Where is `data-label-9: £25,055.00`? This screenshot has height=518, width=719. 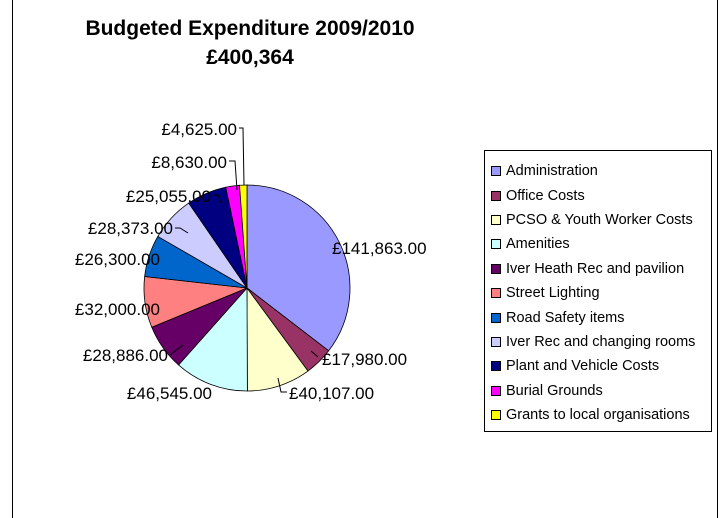 data-label-9: £25,055.00 is located at coordinates (168, 196).